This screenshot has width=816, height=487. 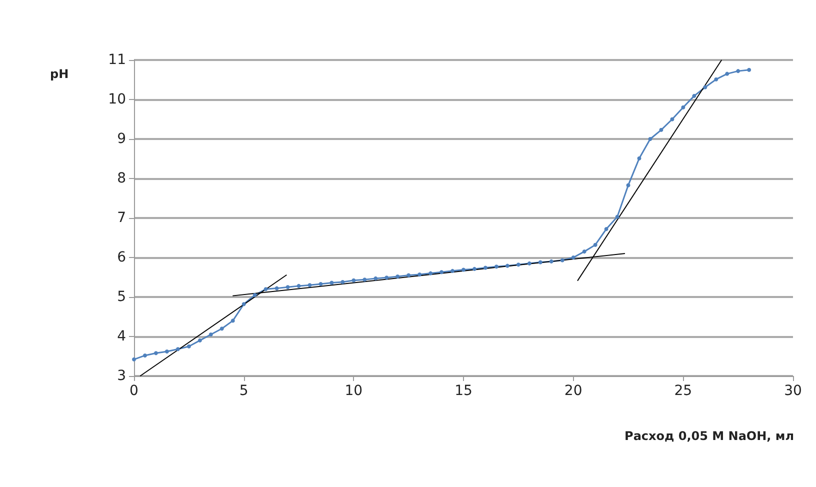 I want to click on x-tick-label: 15, so click(x=463, y=391).